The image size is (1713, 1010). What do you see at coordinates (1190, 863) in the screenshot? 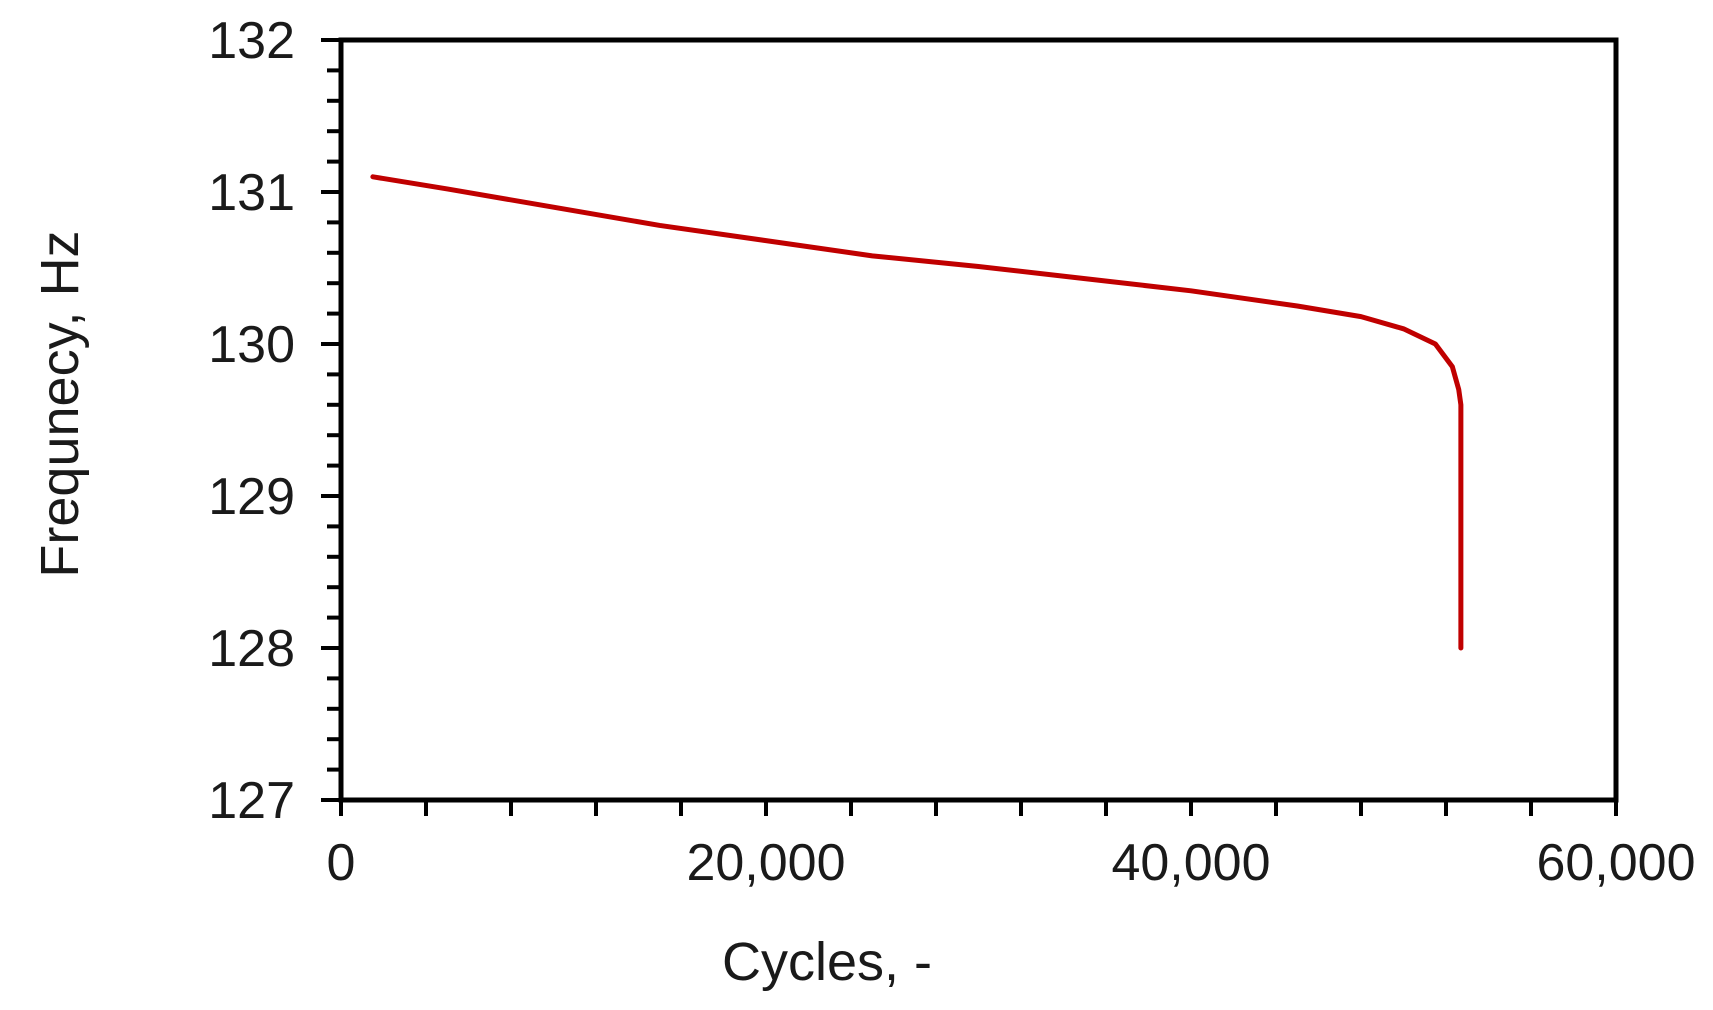
I see `x-tick-label: 40,000` at bounding box center [1190, 863].